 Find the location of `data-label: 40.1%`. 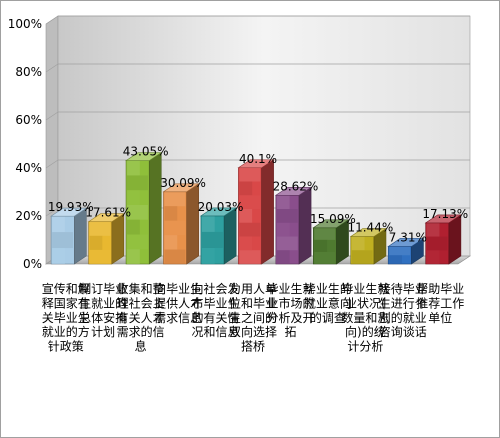

data-label: 40.1% is located at coordinates (258, 159).